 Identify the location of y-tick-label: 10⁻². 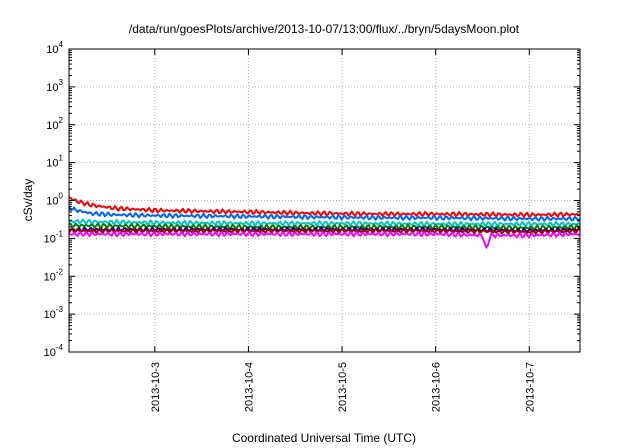
(54, 275).